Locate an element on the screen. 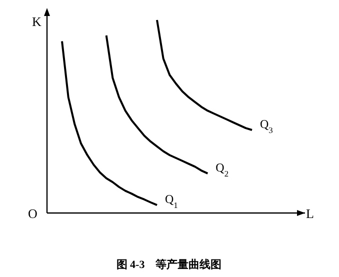 This screenshot has width=339, height=277. text: O is located at coordinates (33, 213).